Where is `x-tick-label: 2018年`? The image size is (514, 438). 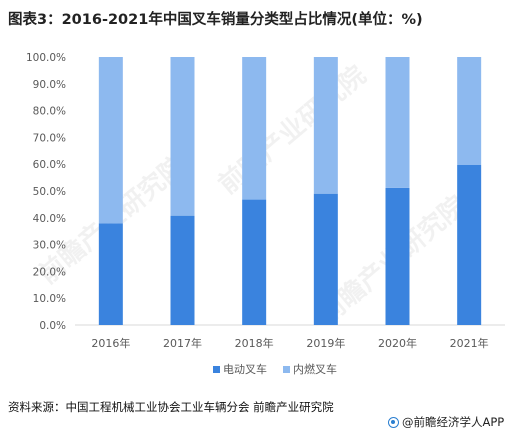 x-tick-label: 2018年 is located at coordinates (254, 343).